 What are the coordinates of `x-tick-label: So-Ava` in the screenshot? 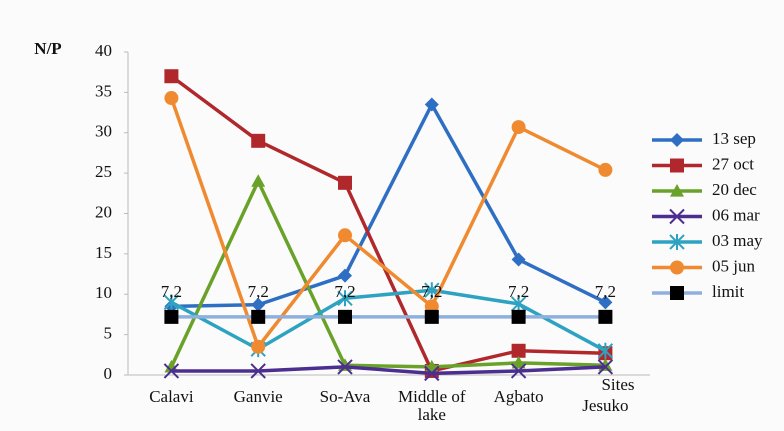 It's located at (345, 396).